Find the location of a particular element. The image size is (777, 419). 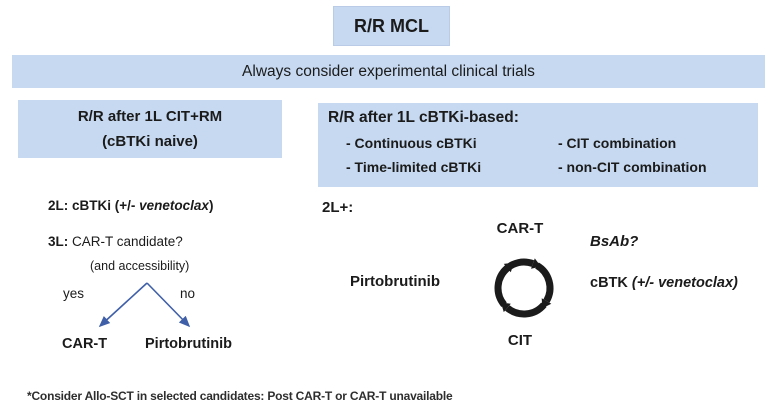

cycle-label-cbtk: cBTK (+/- venetoclax) is located at coordinates (664, 283).